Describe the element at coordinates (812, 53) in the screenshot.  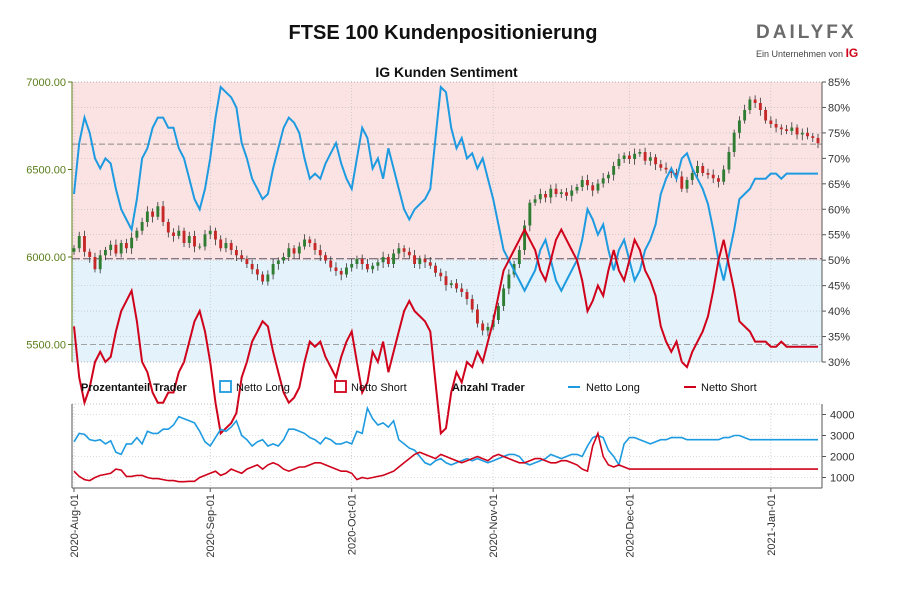
I see `brand-tagline: Ein Unternehmen von IG` at that location.